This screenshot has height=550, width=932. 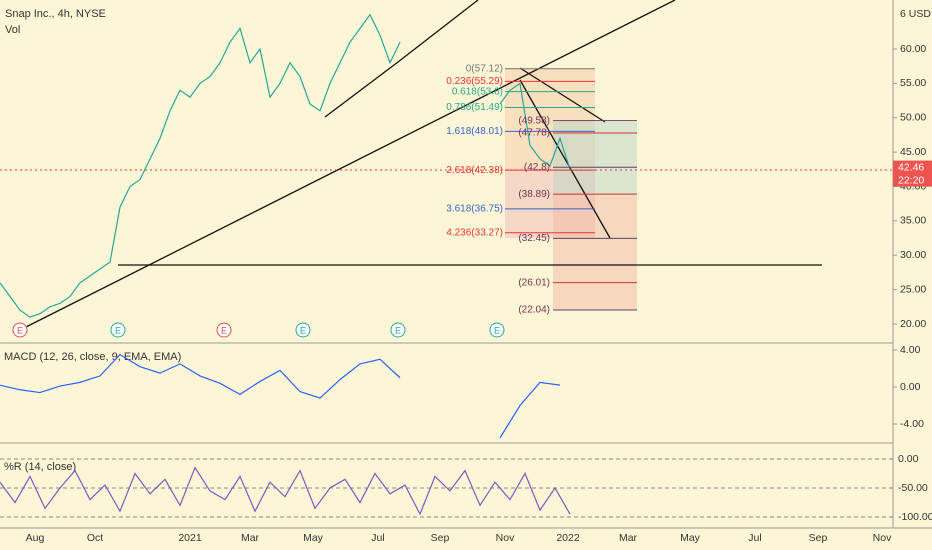 What do you see at coordinates (477, 91) in the screenshot?
I see `fib-label: 0.618(53.8)` at bounding box center [477, 91].